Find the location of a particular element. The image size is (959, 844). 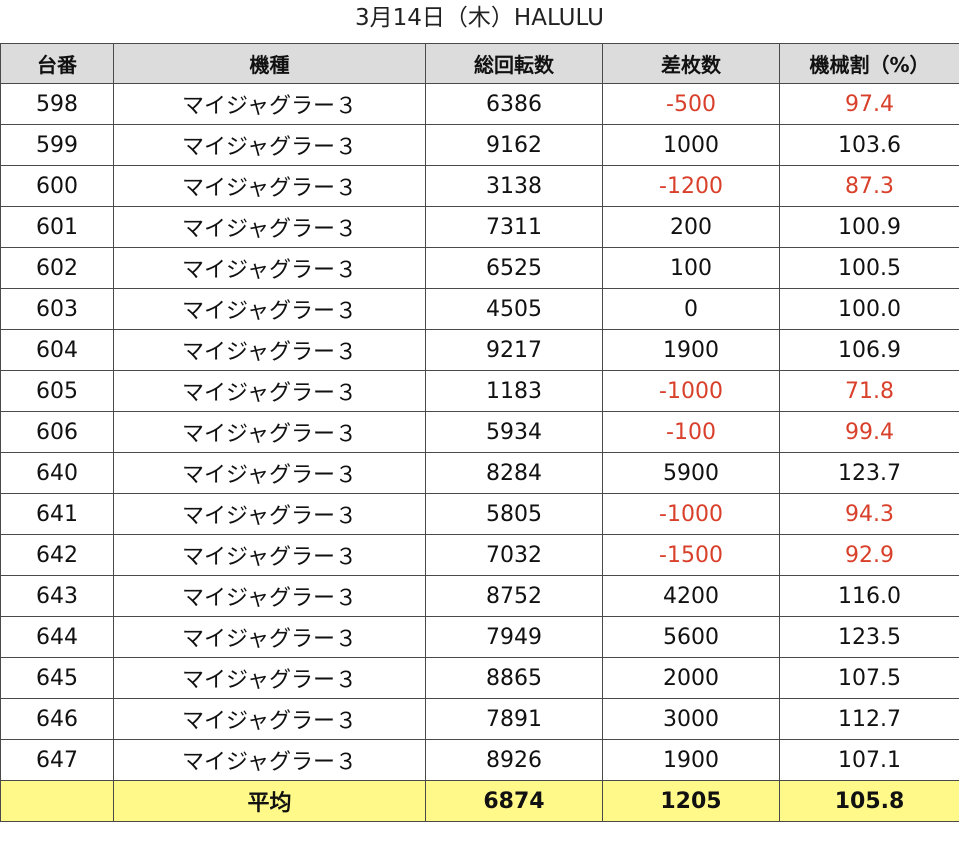

cell-unit: 645 is located at coordinates (57, 678).